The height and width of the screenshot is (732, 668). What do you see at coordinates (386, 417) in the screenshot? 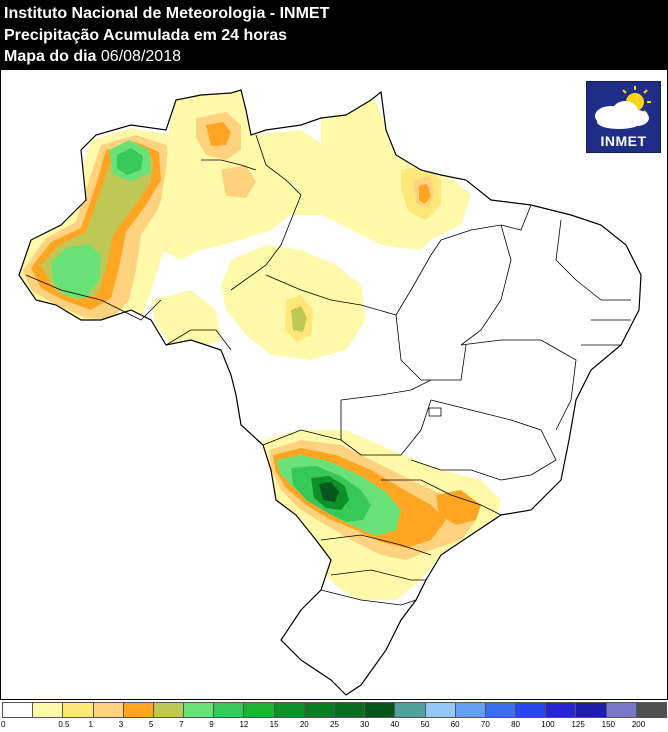
I see `state-border-go` at bounding box center [386, 417].